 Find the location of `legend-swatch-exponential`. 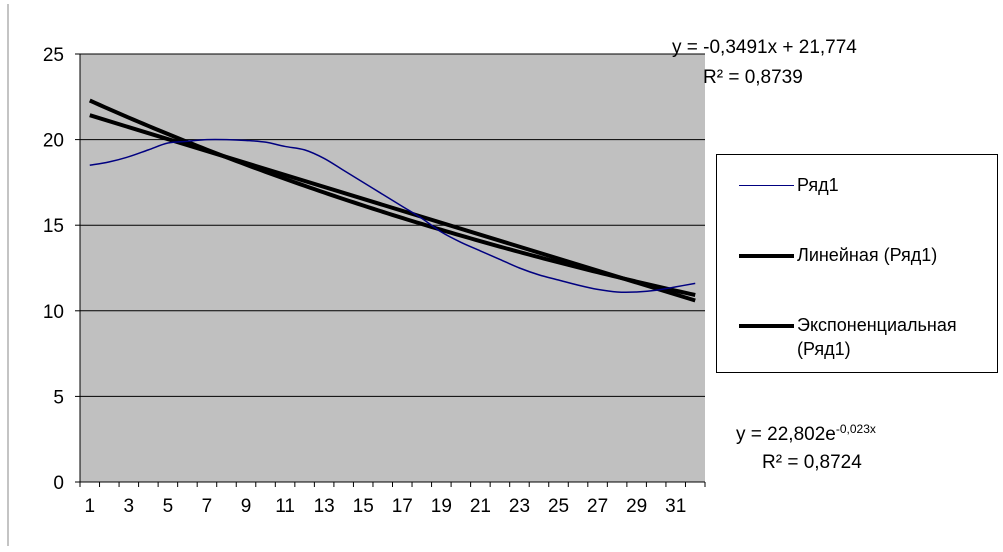

legend-swatch-exponential is located at coordinates (766, 326).